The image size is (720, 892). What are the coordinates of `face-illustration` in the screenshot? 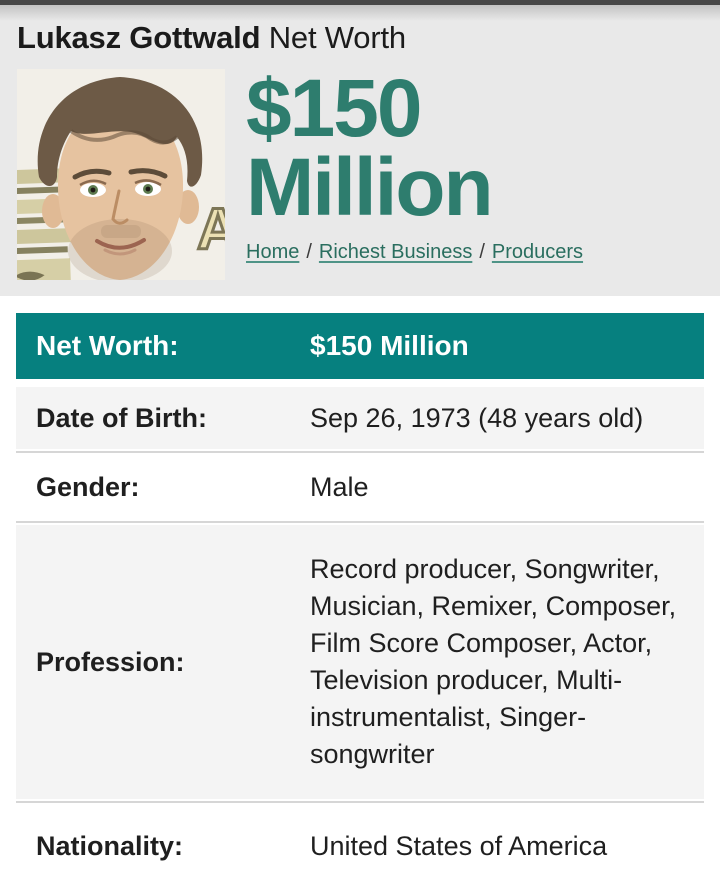 It's located at (120, 178).